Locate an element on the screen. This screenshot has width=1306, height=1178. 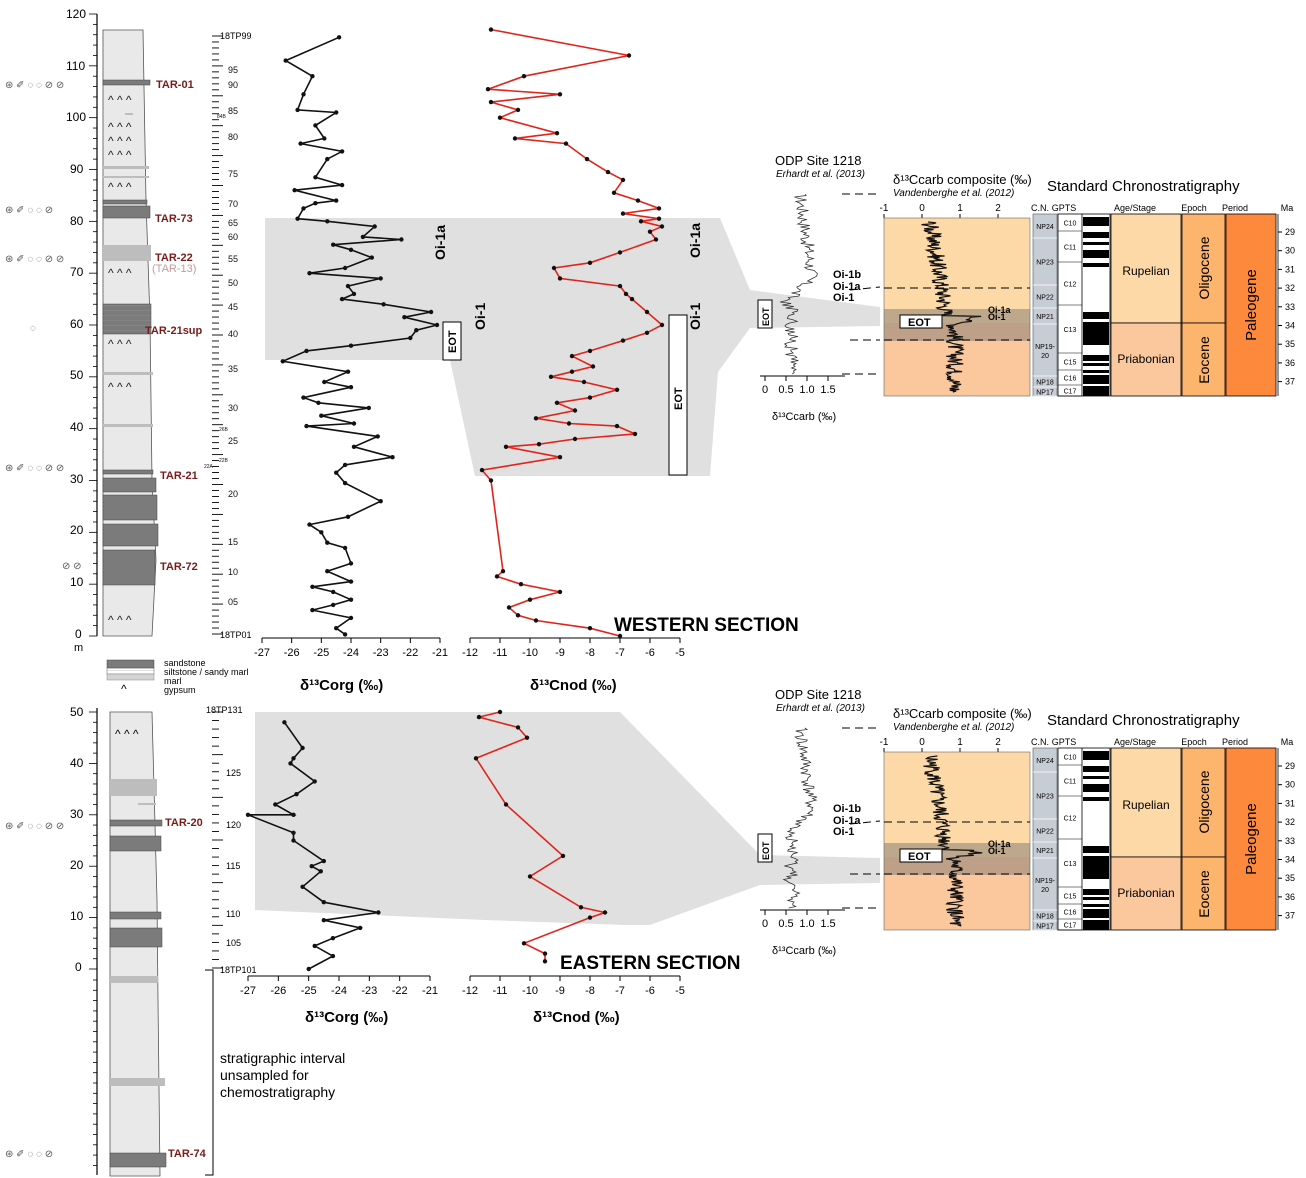
eastern-nod-plot: -12 -11 -10 -9 -8 -7 -6 -5 δ¹³Cnod (‰) is located at coordinates (573, 867).